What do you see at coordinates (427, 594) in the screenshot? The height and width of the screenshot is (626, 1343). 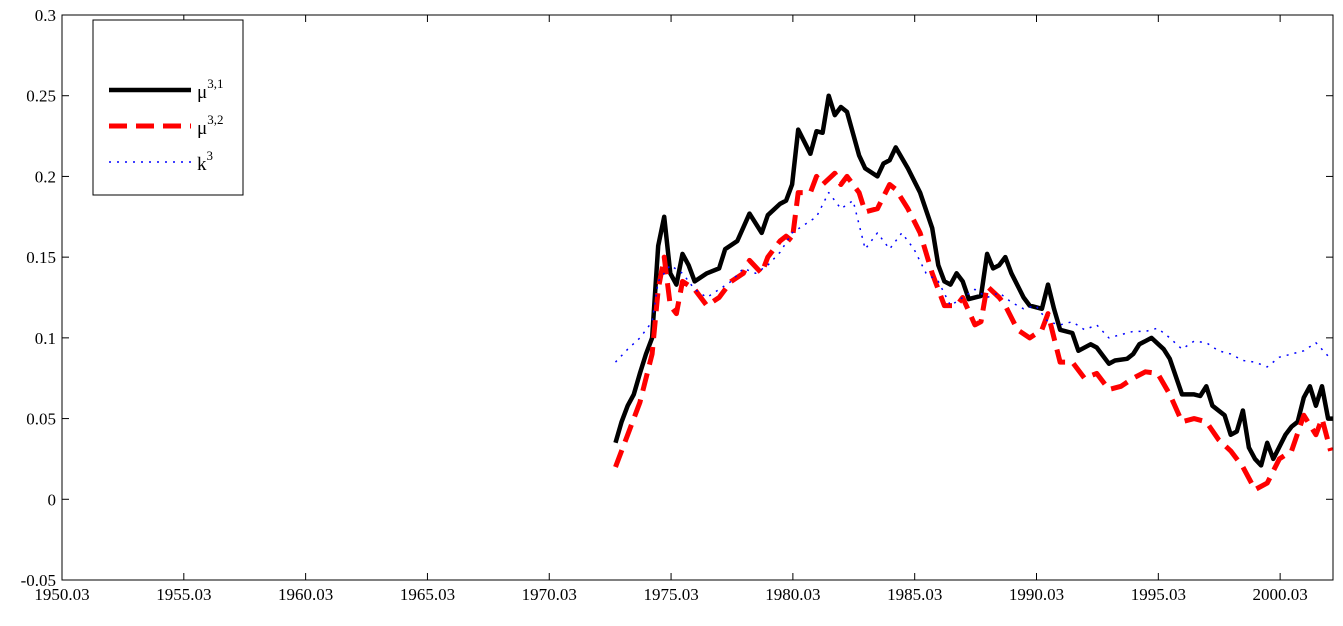 I see `x-tick-label: 1965.03` at bounding box center [427, 594].